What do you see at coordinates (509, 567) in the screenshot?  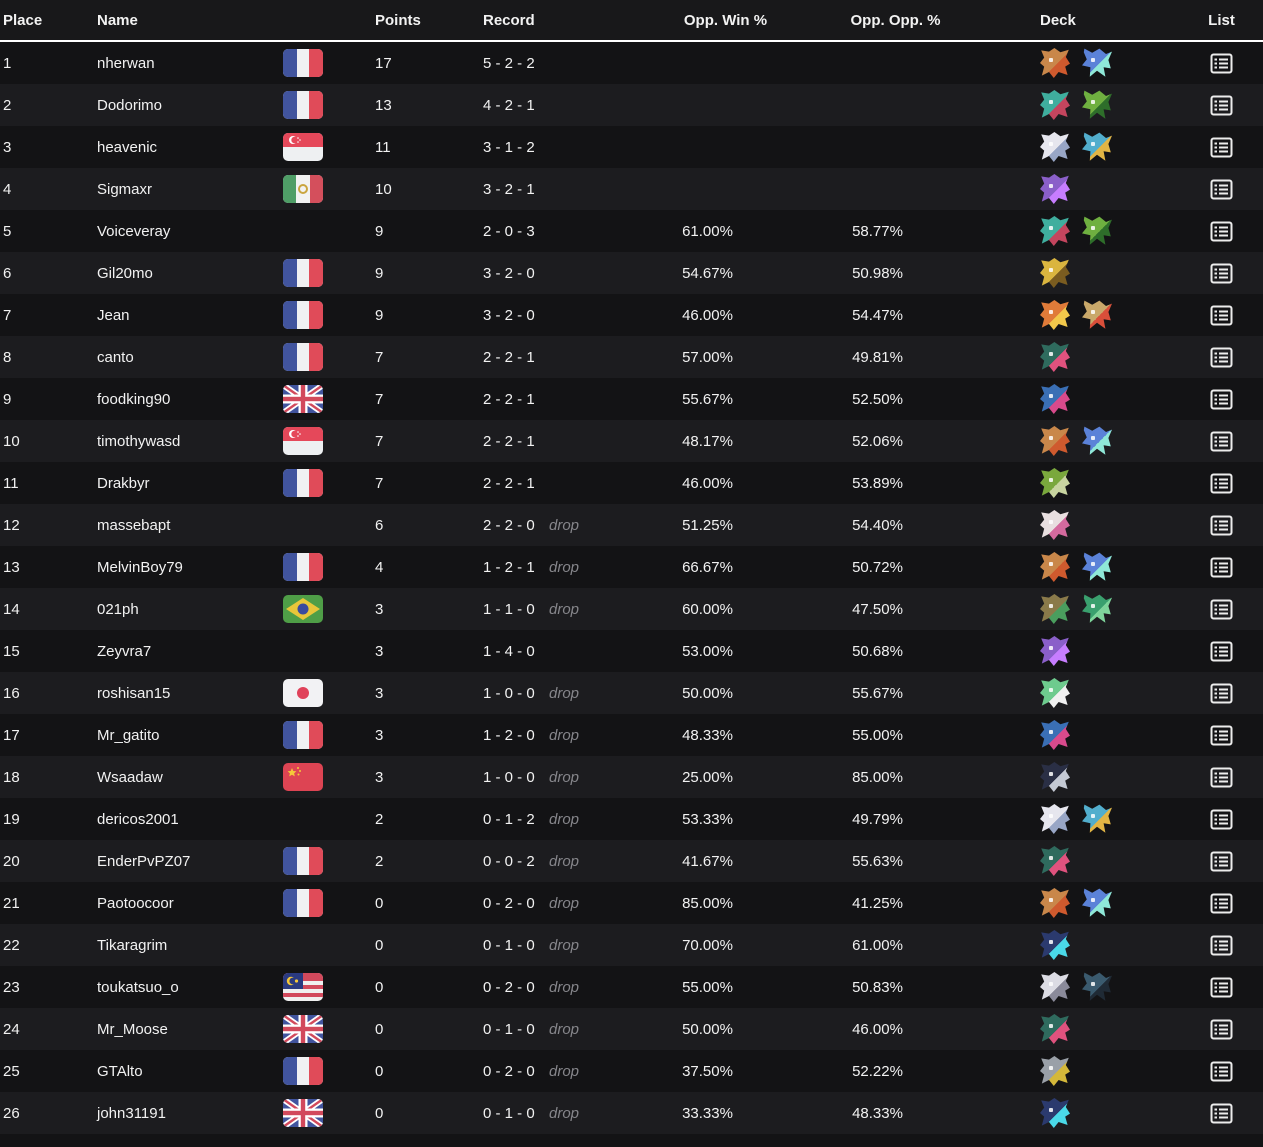 I see `row-record: 1 - 2 - 1` at bounding box center [509, 567].